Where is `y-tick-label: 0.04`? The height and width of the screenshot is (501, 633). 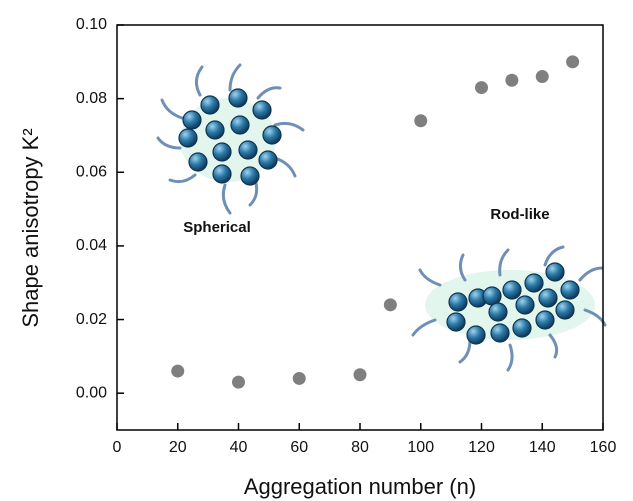
y-tick-label: 0.04 is located at coordinates (91, 245).